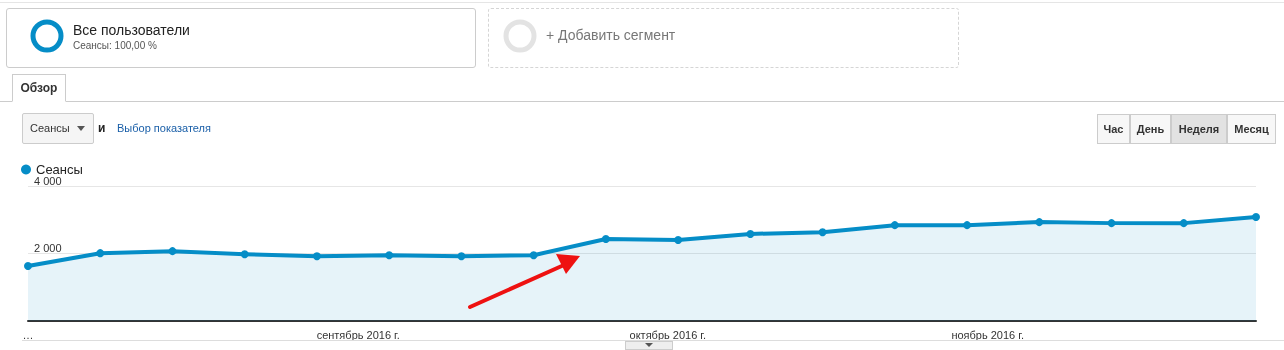  I want to click on text: Час, so click(1113, 129).